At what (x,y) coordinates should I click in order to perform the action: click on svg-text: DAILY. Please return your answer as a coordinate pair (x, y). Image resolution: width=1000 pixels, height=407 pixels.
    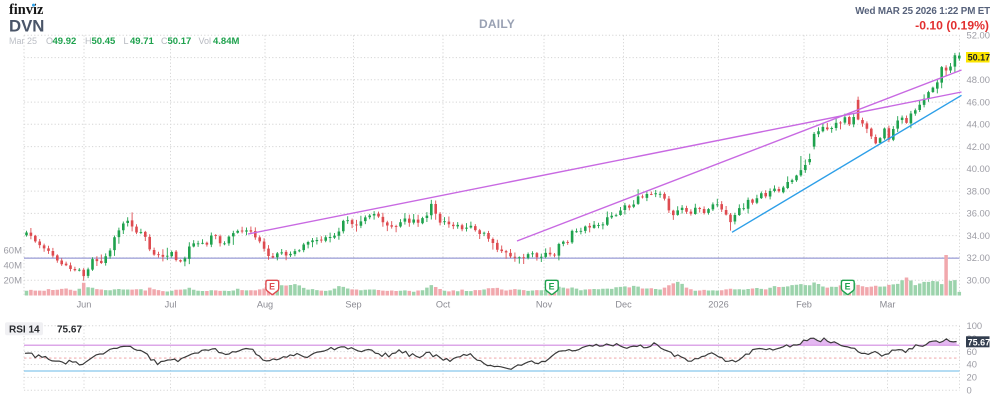
    Looking at the image, I should click on (497, 24).